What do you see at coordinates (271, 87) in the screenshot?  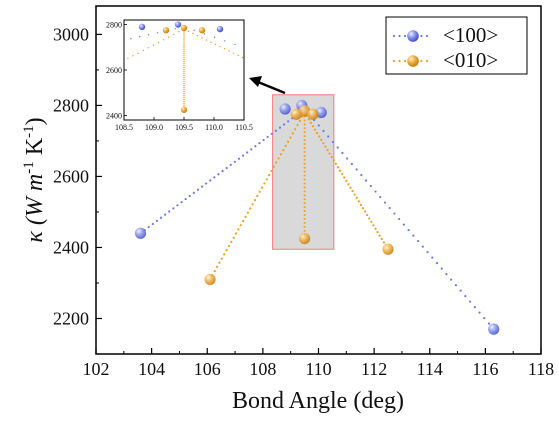 I see `callout-arrow-line` at bounding box center [271, 87].